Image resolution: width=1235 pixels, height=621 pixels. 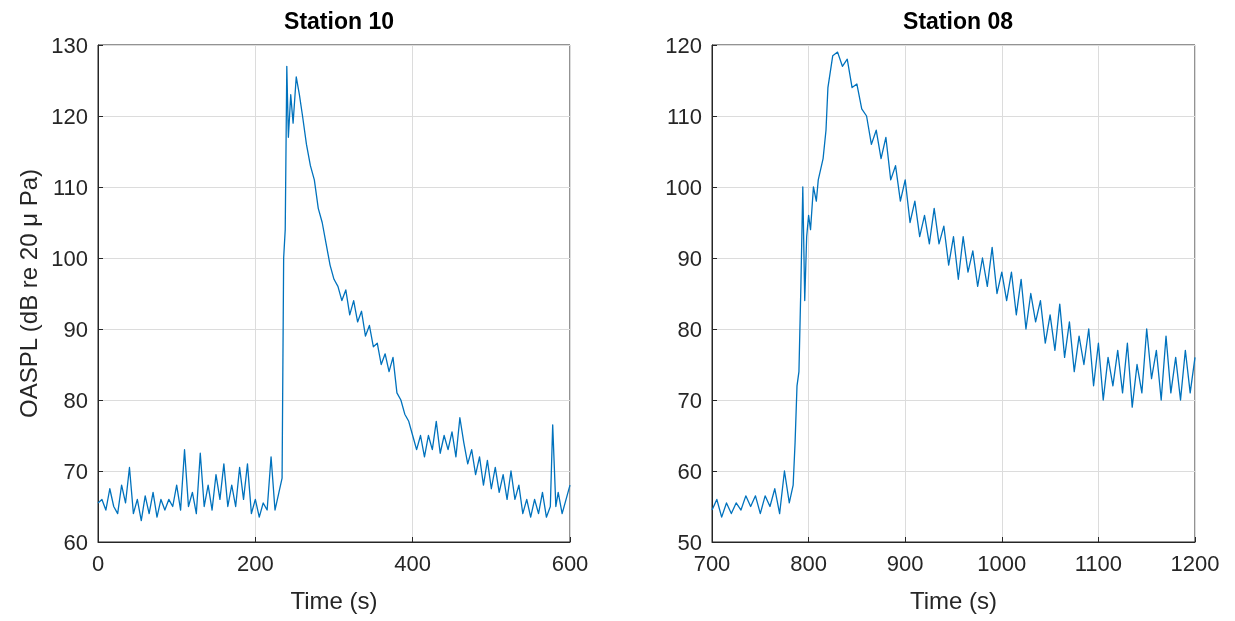 What do you see at coordinates (255, 563) in the screenshot?
I see `x-tick-label: 200` at bounding box center [255, 563].